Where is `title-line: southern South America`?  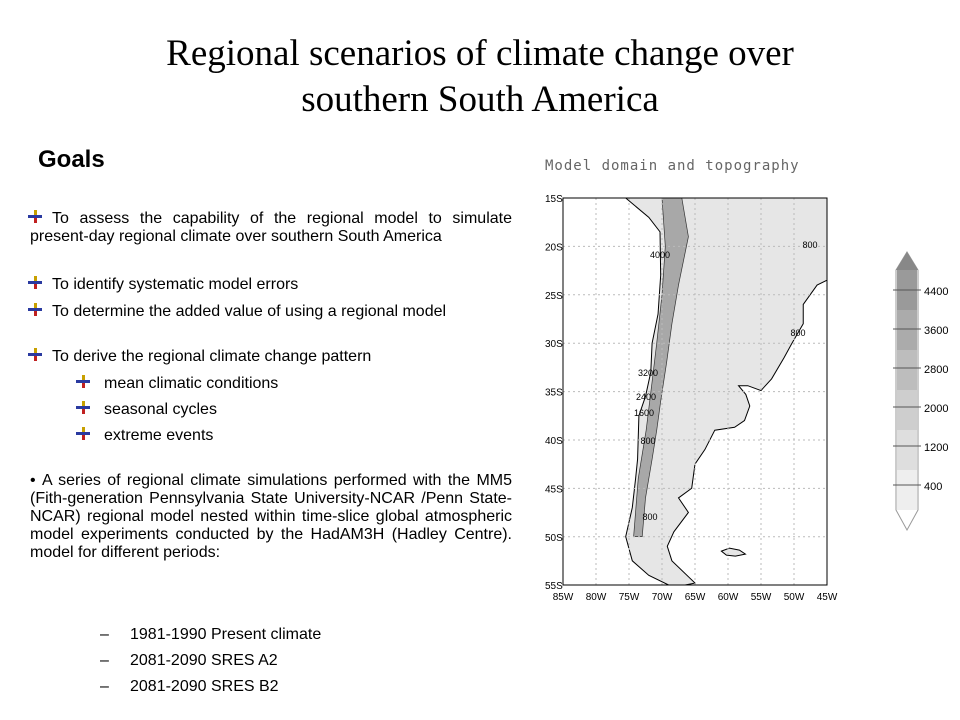
title-line: southern South America is located at coordinates (480, 99).